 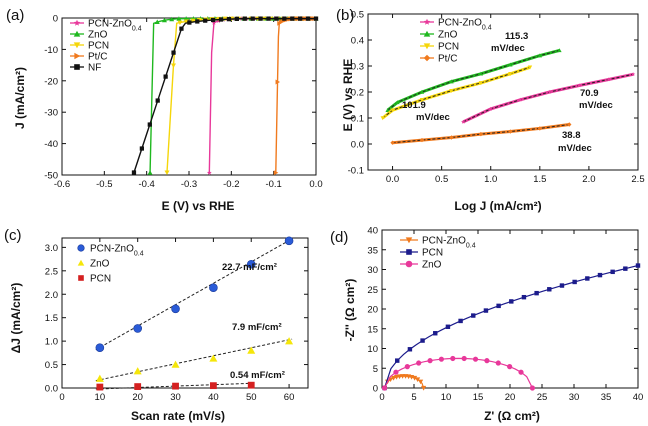 I want to click on x-tick-label: -0.2, so click(x=231, y=184).